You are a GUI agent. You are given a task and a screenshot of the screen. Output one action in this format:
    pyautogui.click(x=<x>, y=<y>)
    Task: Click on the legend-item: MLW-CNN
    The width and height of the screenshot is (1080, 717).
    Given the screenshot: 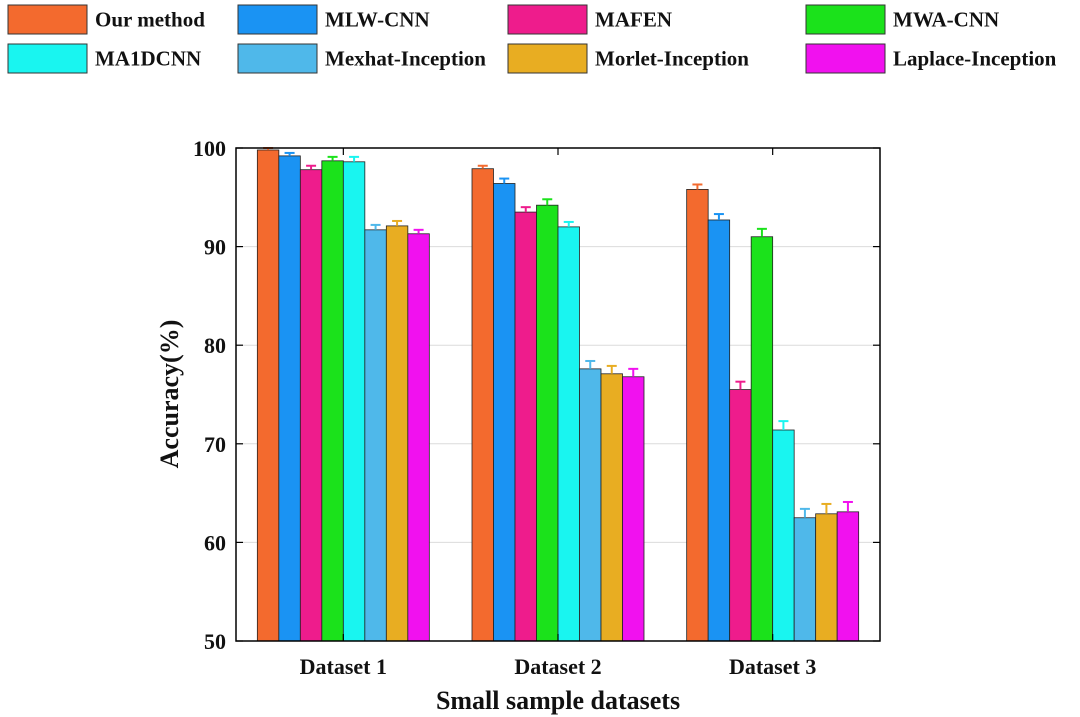 What is the action you would take?
    pyautogui.click(x=333, y=19)
    